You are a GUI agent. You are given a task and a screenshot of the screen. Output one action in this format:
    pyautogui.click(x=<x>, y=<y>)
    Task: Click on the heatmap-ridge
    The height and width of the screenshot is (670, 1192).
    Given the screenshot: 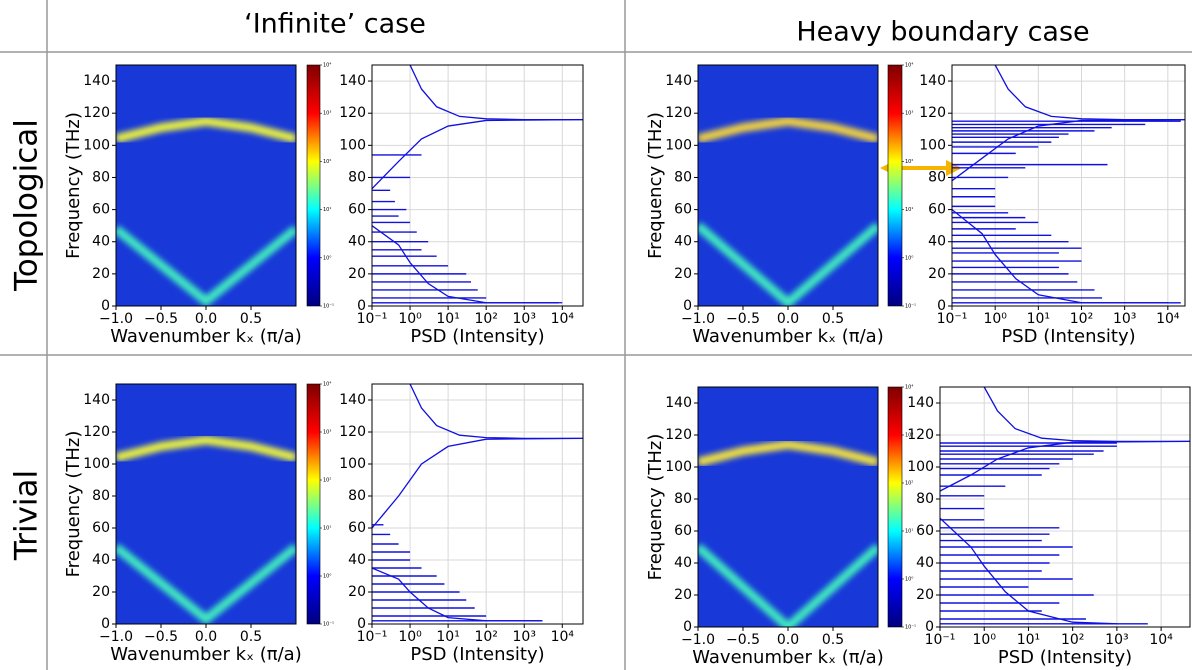 What is the action you would take?
    pyautogui.click(x=206, y=130)
    